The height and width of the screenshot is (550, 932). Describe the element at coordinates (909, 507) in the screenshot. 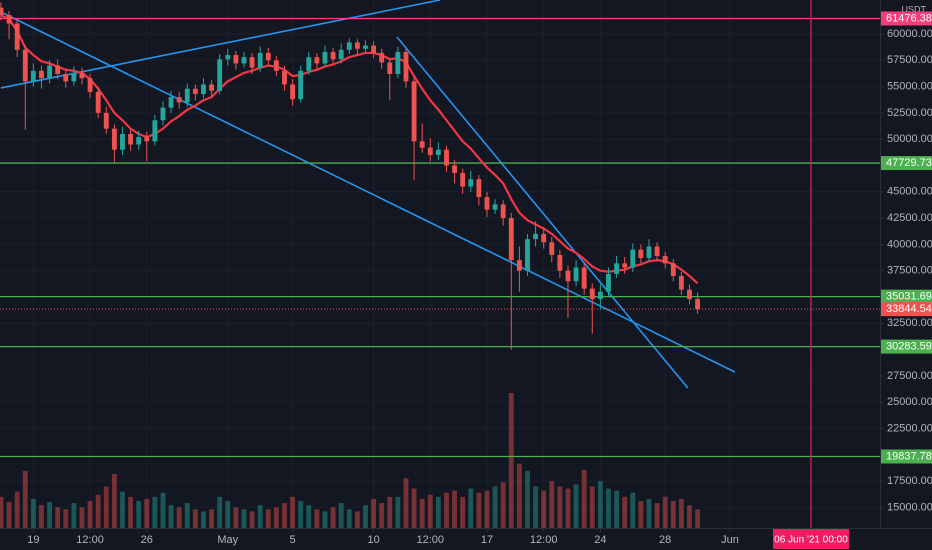

I see `y-tick-label: 15000.00` at that location.